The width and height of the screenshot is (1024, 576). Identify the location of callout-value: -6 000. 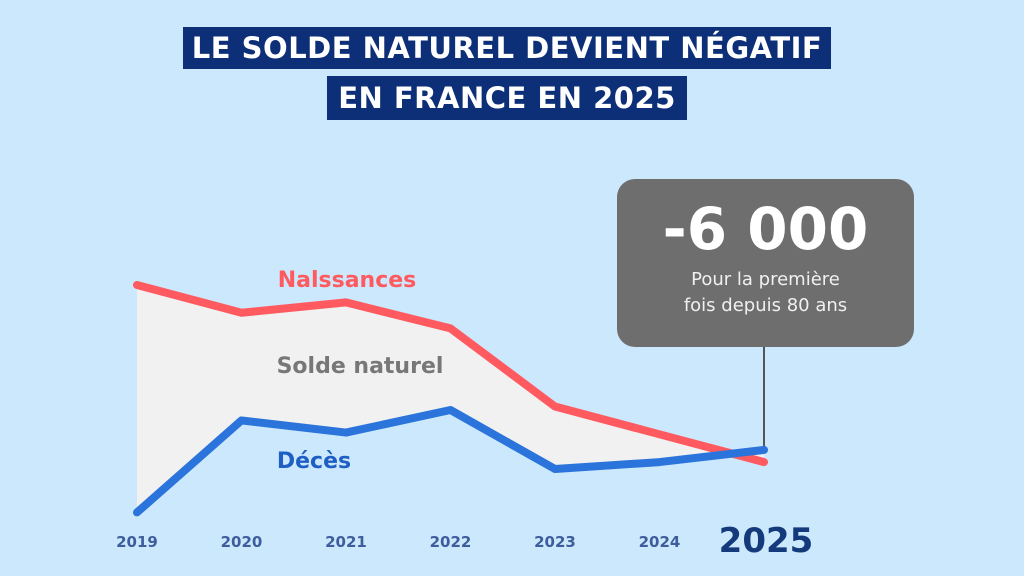
(765, 229).